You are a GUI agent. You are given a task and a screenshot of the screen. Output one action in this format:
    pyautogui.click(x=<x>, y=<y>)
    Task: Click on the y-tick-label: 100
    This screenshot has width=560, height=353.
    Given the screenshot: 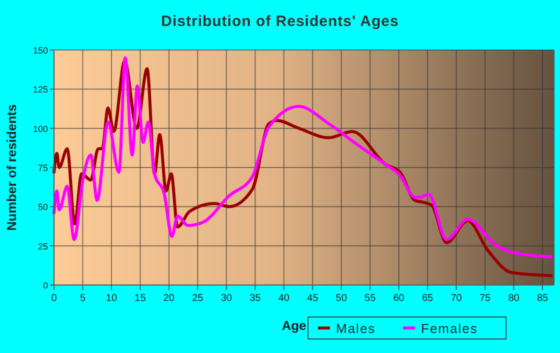 What is the action you would take?
    pyautogui.click(x=40, y=129)
    